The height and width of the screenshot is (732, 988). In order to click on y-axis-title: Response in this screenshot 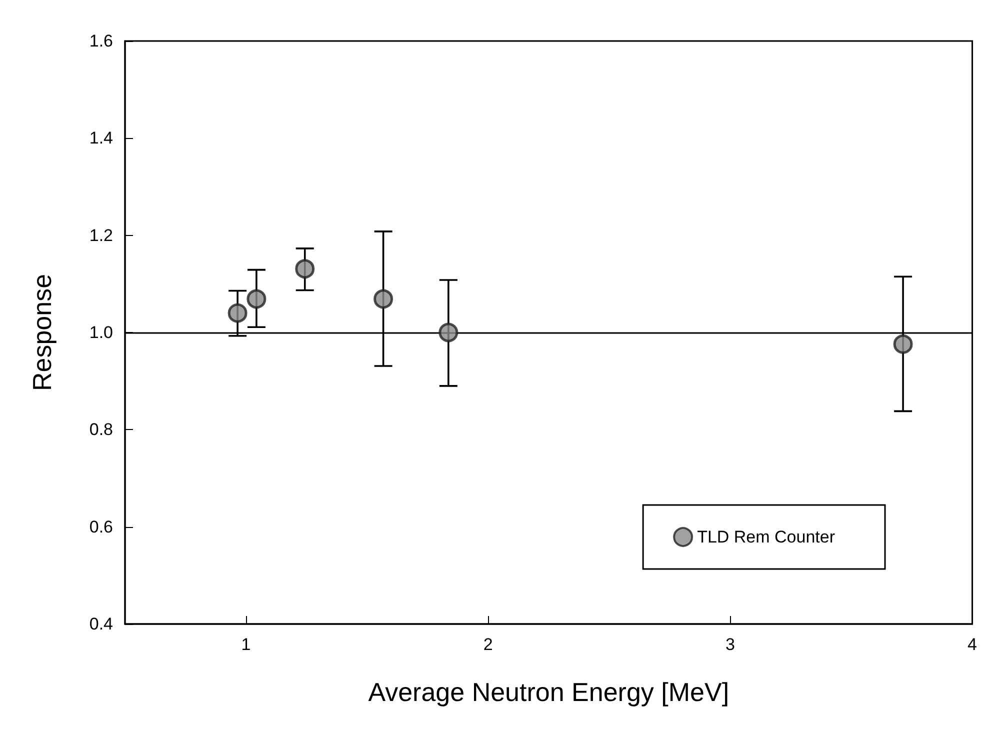, I will do `click(42, 333)`.